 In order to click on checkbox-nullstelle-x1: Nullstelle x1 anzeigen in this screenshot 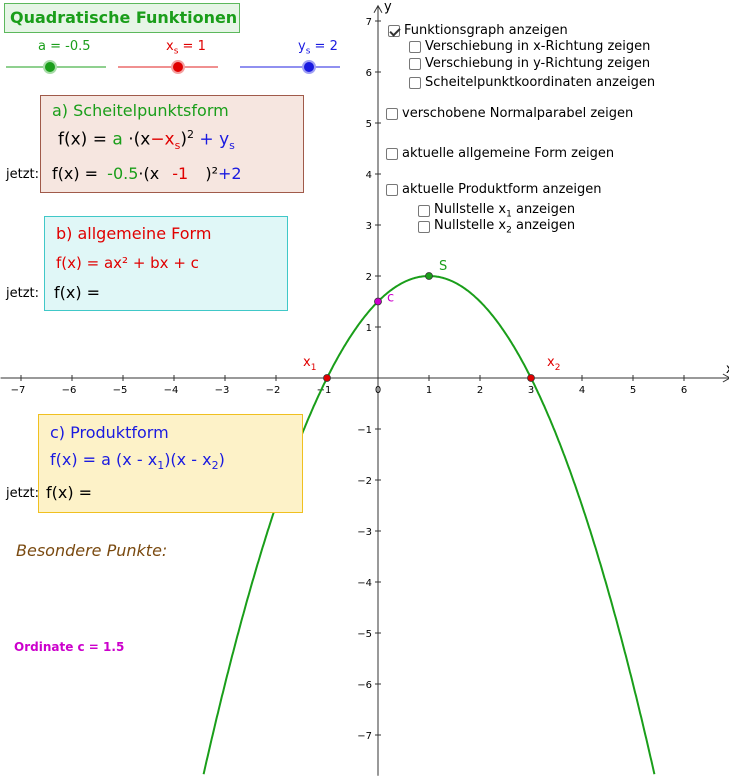, I will do `click(496, 211)`.